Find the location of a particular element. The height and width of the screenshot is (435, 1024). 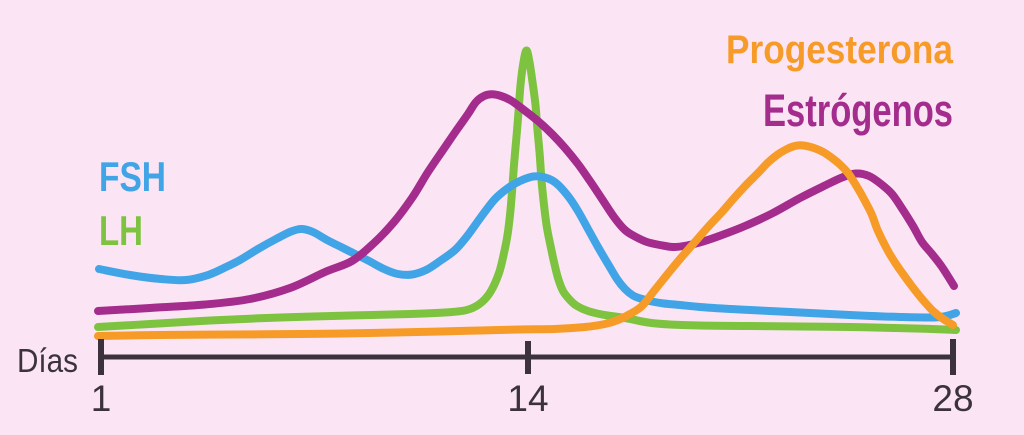

svg-text: 14 is located at coordinates (527, 398).